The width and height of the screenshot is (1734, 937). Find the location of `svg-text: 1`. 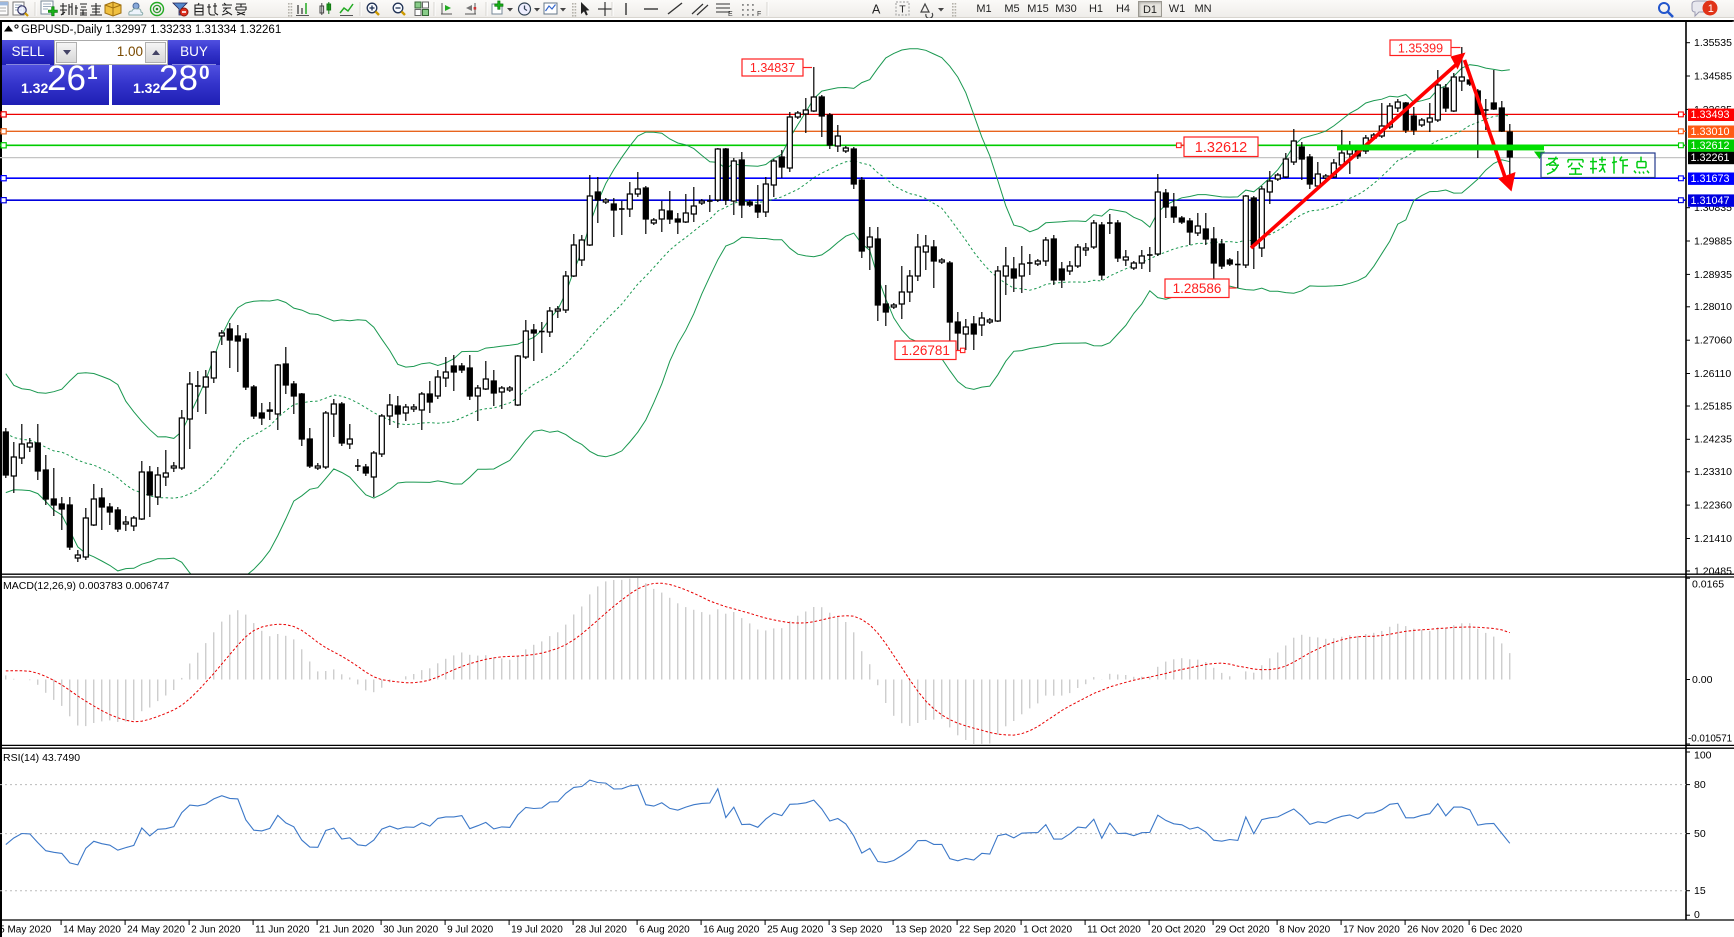

svg-text: 1 is located at coordinates (1711, 9).